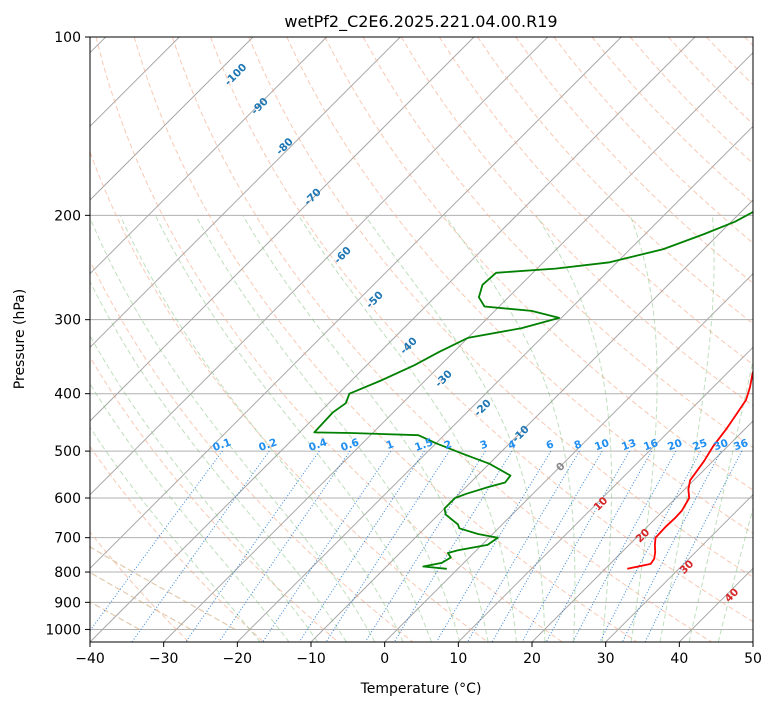 The image size is (775, 708). Describe the element at coordinates (700, 445) in the screenshot. I see `mixing-ratio-label: 25` at that location.